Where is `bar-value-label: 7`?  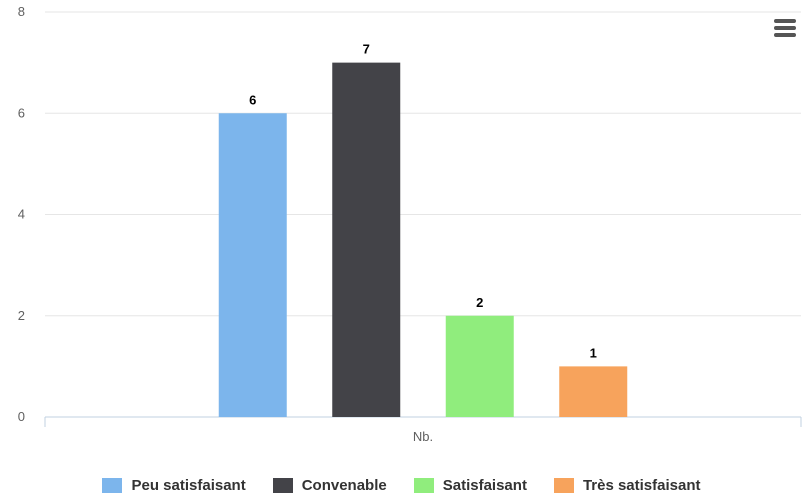
bar-value-label: 7 is located at coordinates (366, 49).